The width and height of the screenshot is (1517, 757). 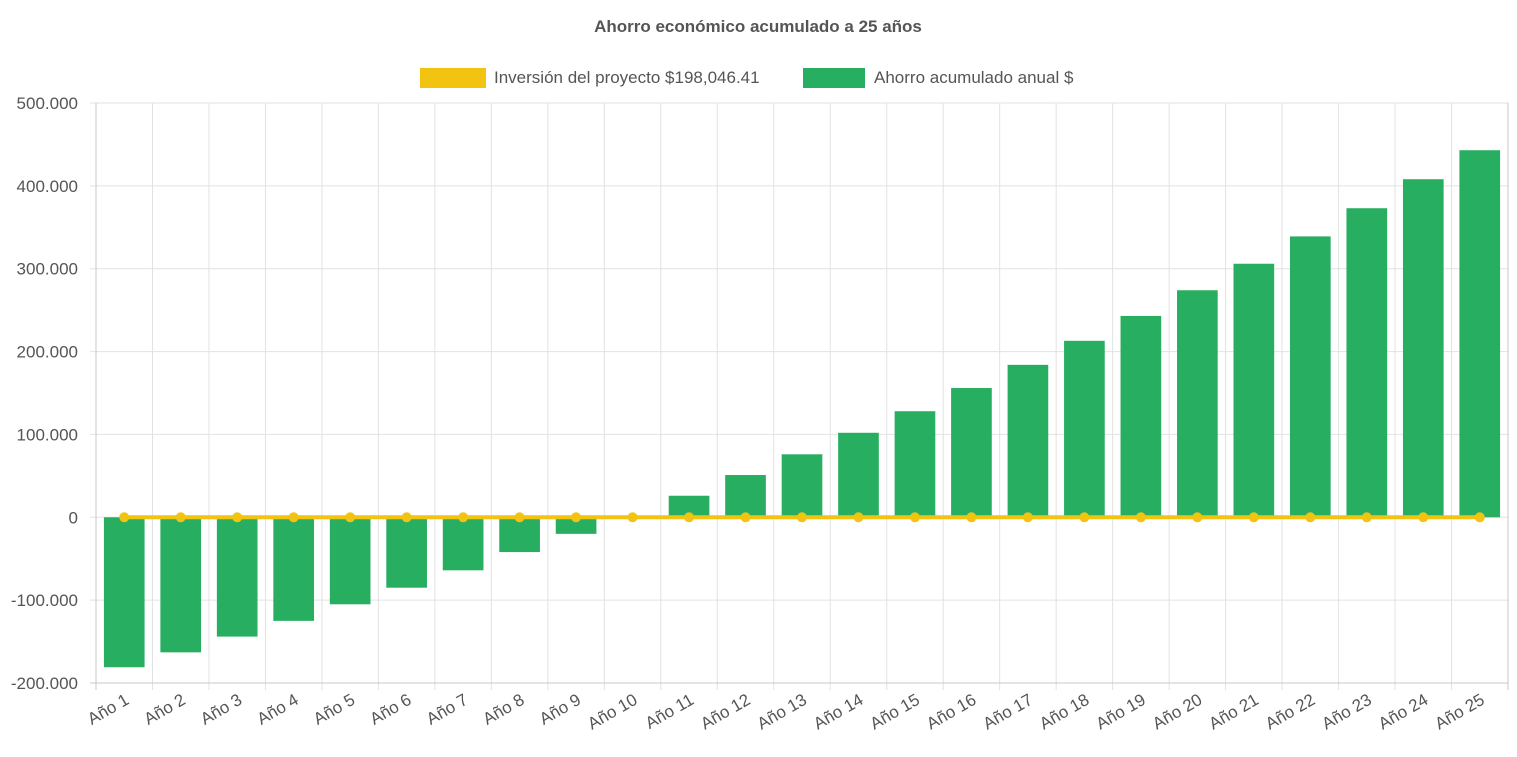 I want to click on x-tick-label: Año 1, so click(x=108, y=709).